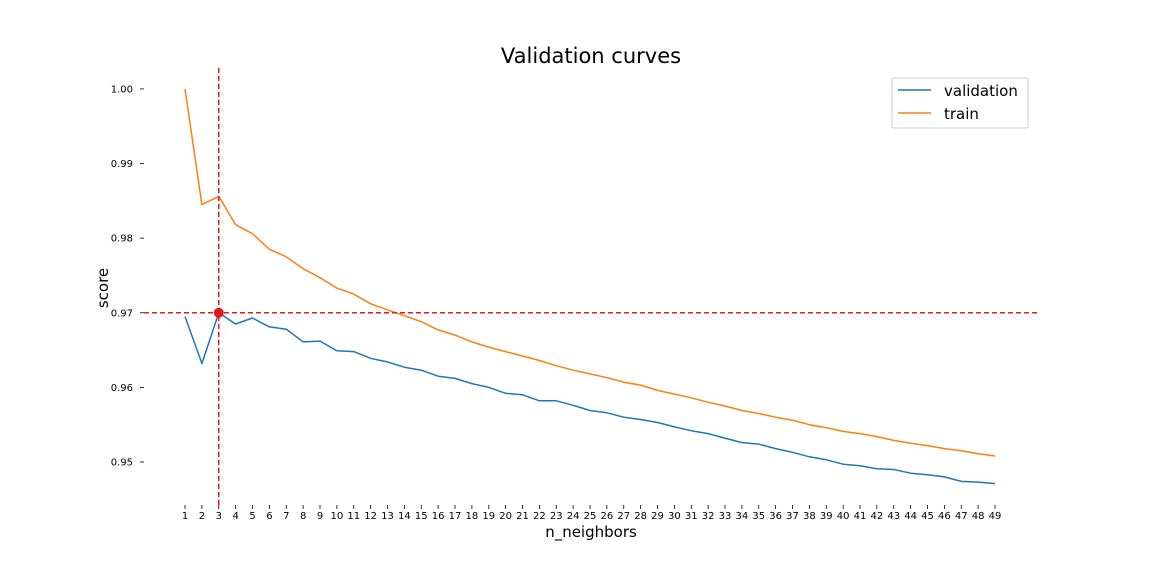  I want to click on x-tick-label: 47, so click(961, 516).